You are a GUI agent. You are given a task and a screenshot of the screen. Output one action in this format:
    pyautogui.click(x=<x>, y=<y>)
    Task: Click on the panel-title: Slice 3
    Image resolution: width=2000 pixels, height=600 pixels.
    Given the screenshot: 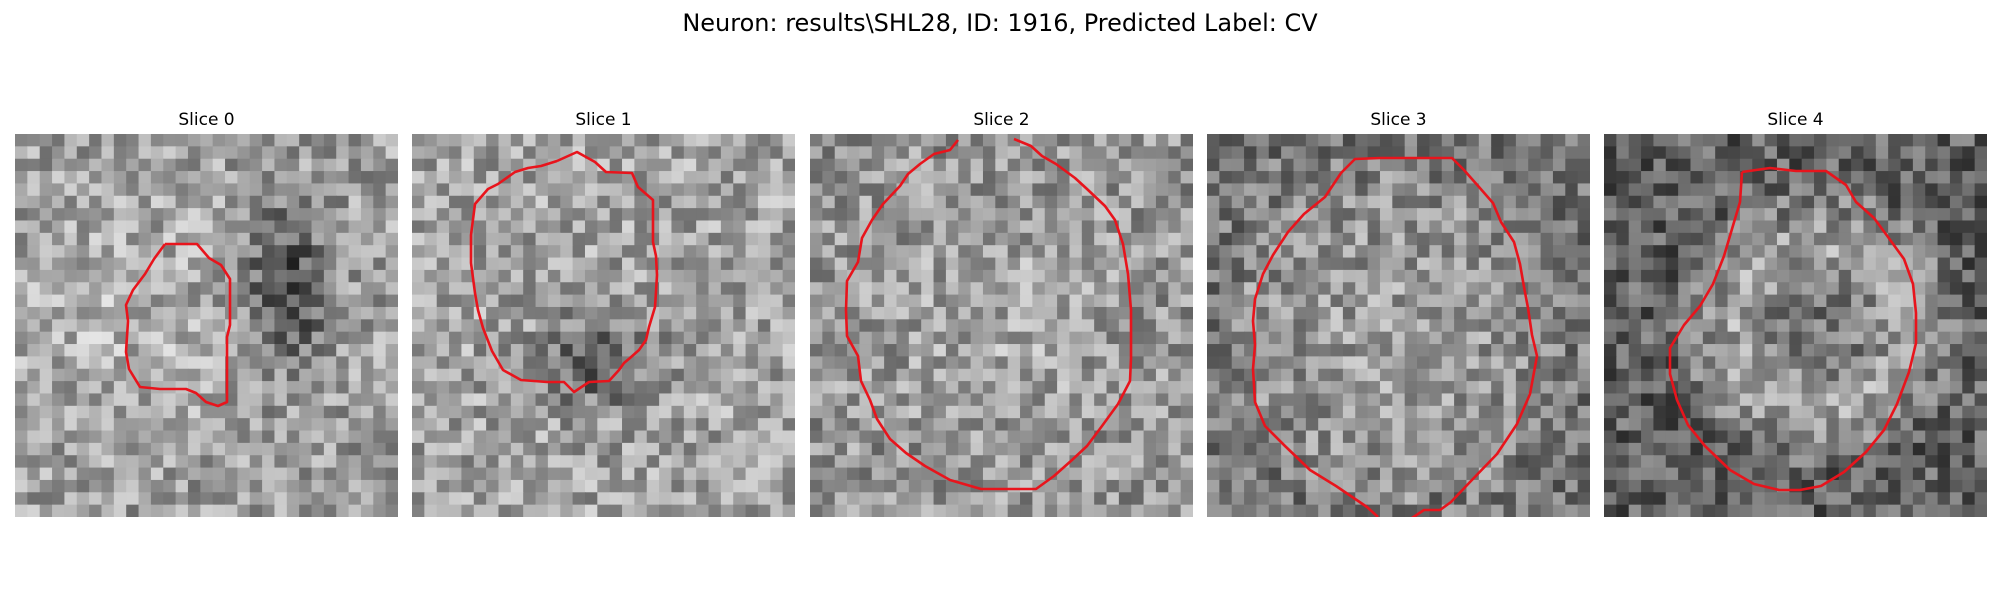 What is the action you would take?
    pyautogui.click(x=1398, y=120)
    